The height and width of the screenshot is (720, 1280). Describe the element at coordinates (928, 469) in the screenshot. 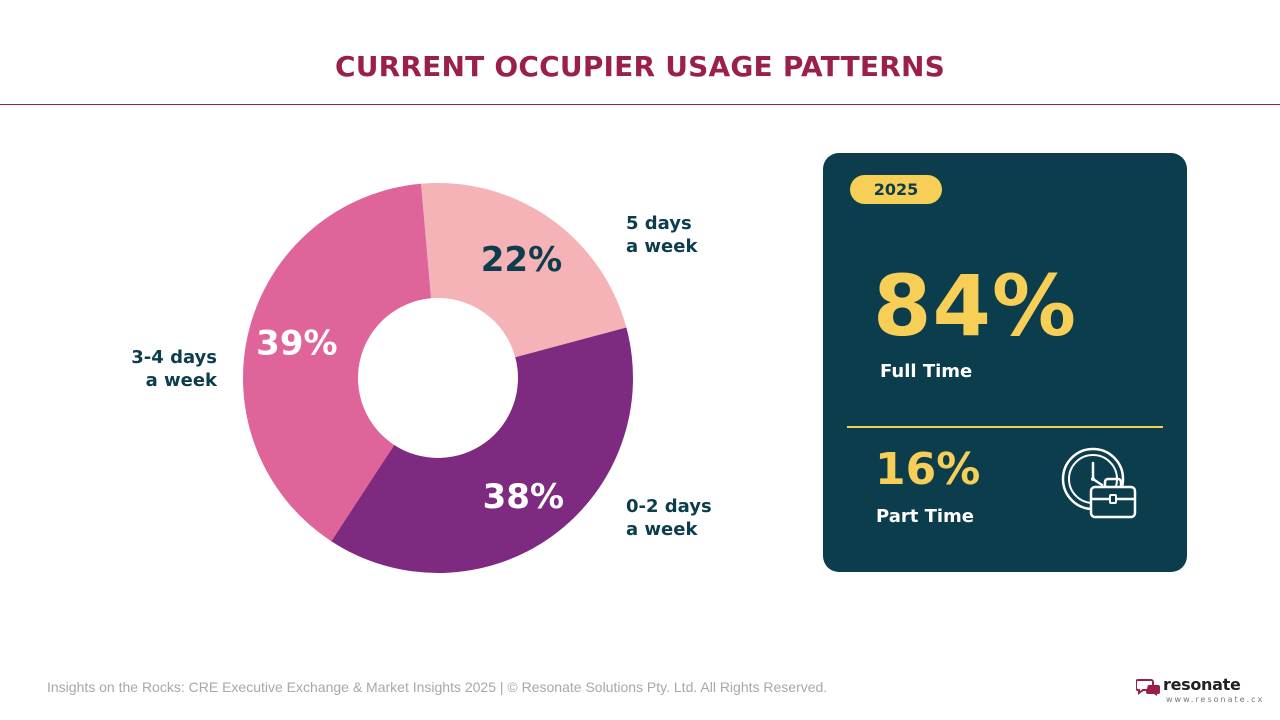

I see `part-time-value: 16%` at that location.